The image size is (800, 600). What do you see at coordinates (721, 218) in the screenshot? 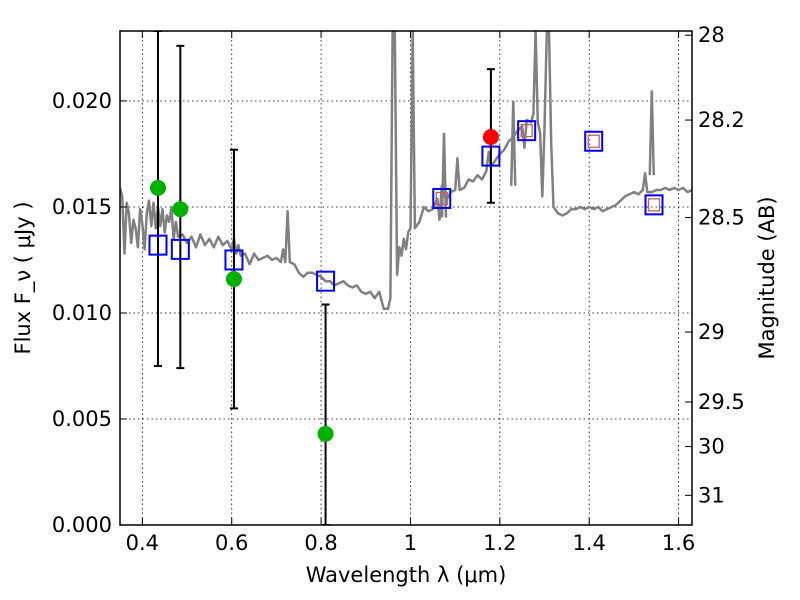
I see `magnitude-tick-label: 28.5` at bounding box center [721, 218].